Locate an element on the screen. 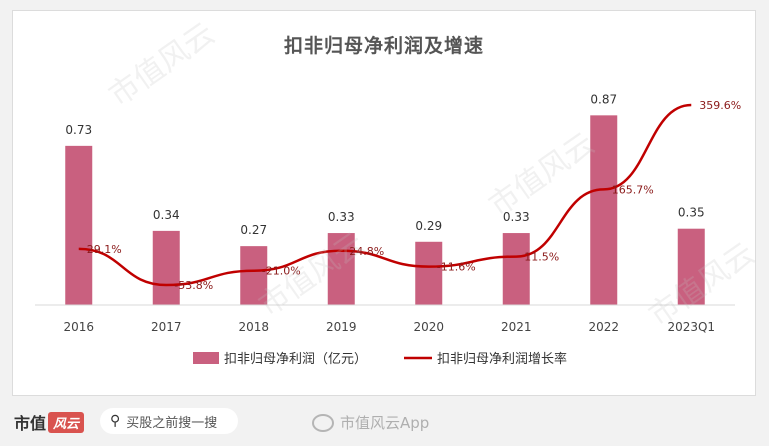 The height and width of the screenshot is (446, 769). line-value-label: -21.0% is located at coordinates (281, 271).